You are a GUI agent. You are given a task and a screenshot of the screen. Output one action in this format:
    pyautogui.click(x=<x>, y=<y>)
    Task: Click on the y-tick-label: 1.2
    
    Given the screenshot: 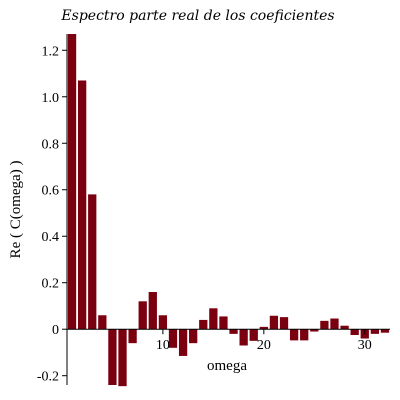 What is the action you would take?
    pyautogui.click(x=51, y=51)
    